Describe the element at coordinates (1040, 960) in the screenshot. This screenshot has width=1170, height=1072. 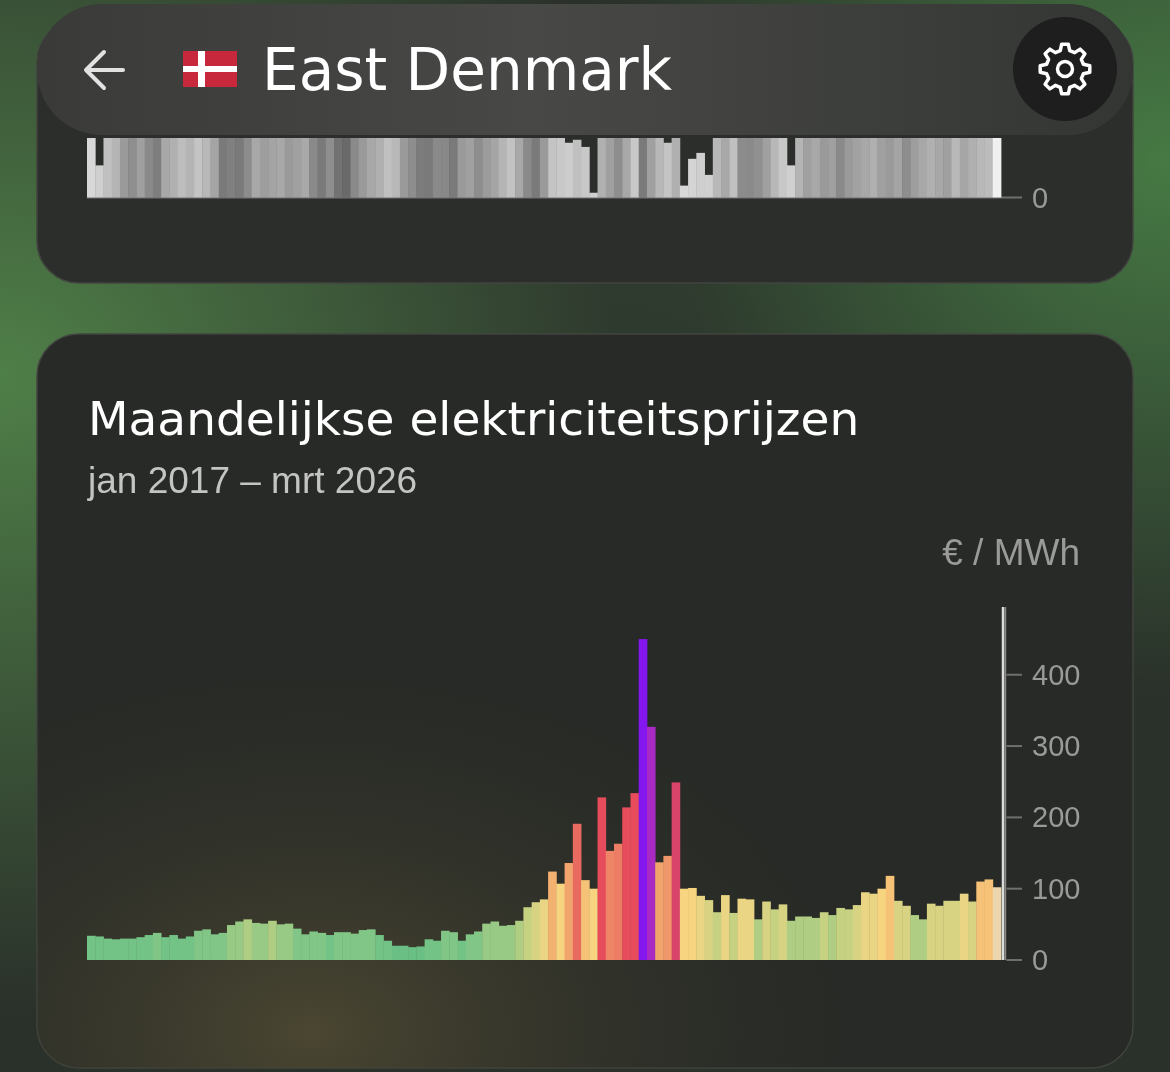
I see `y-tick-label: 0` at that location.